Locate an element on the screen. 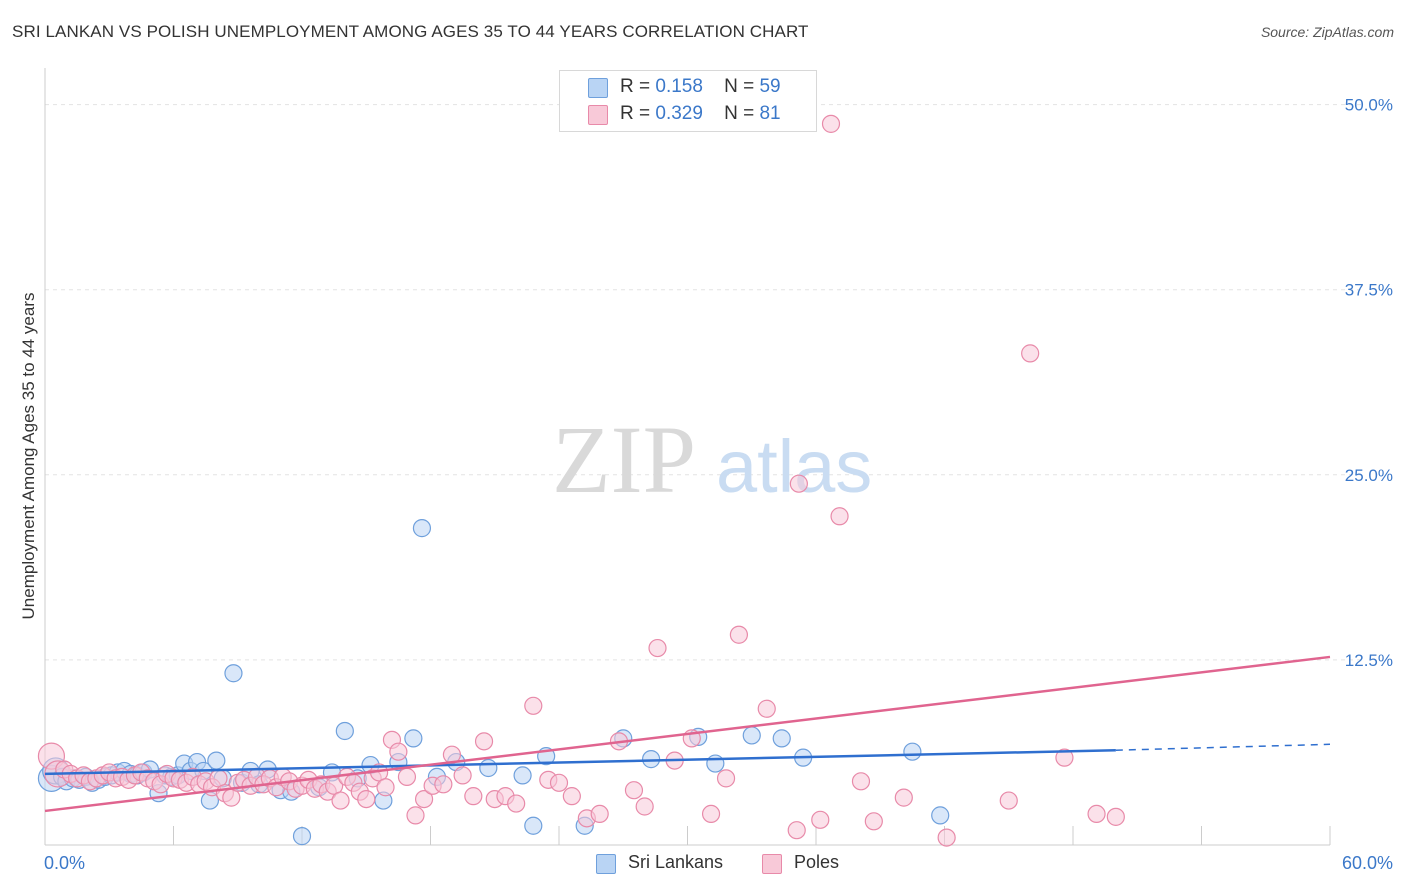 The height and width of the screenshot is (892, 1406). r-value: 0.329 is located at coordinates (679, 113).